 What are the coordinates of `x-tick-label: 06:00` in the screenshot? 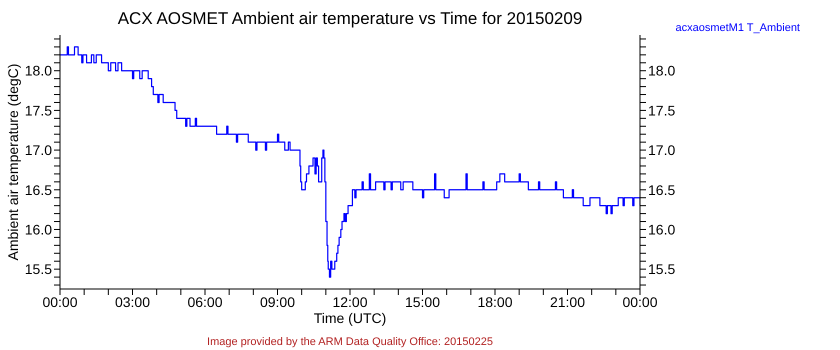 It's located at (205, 302).